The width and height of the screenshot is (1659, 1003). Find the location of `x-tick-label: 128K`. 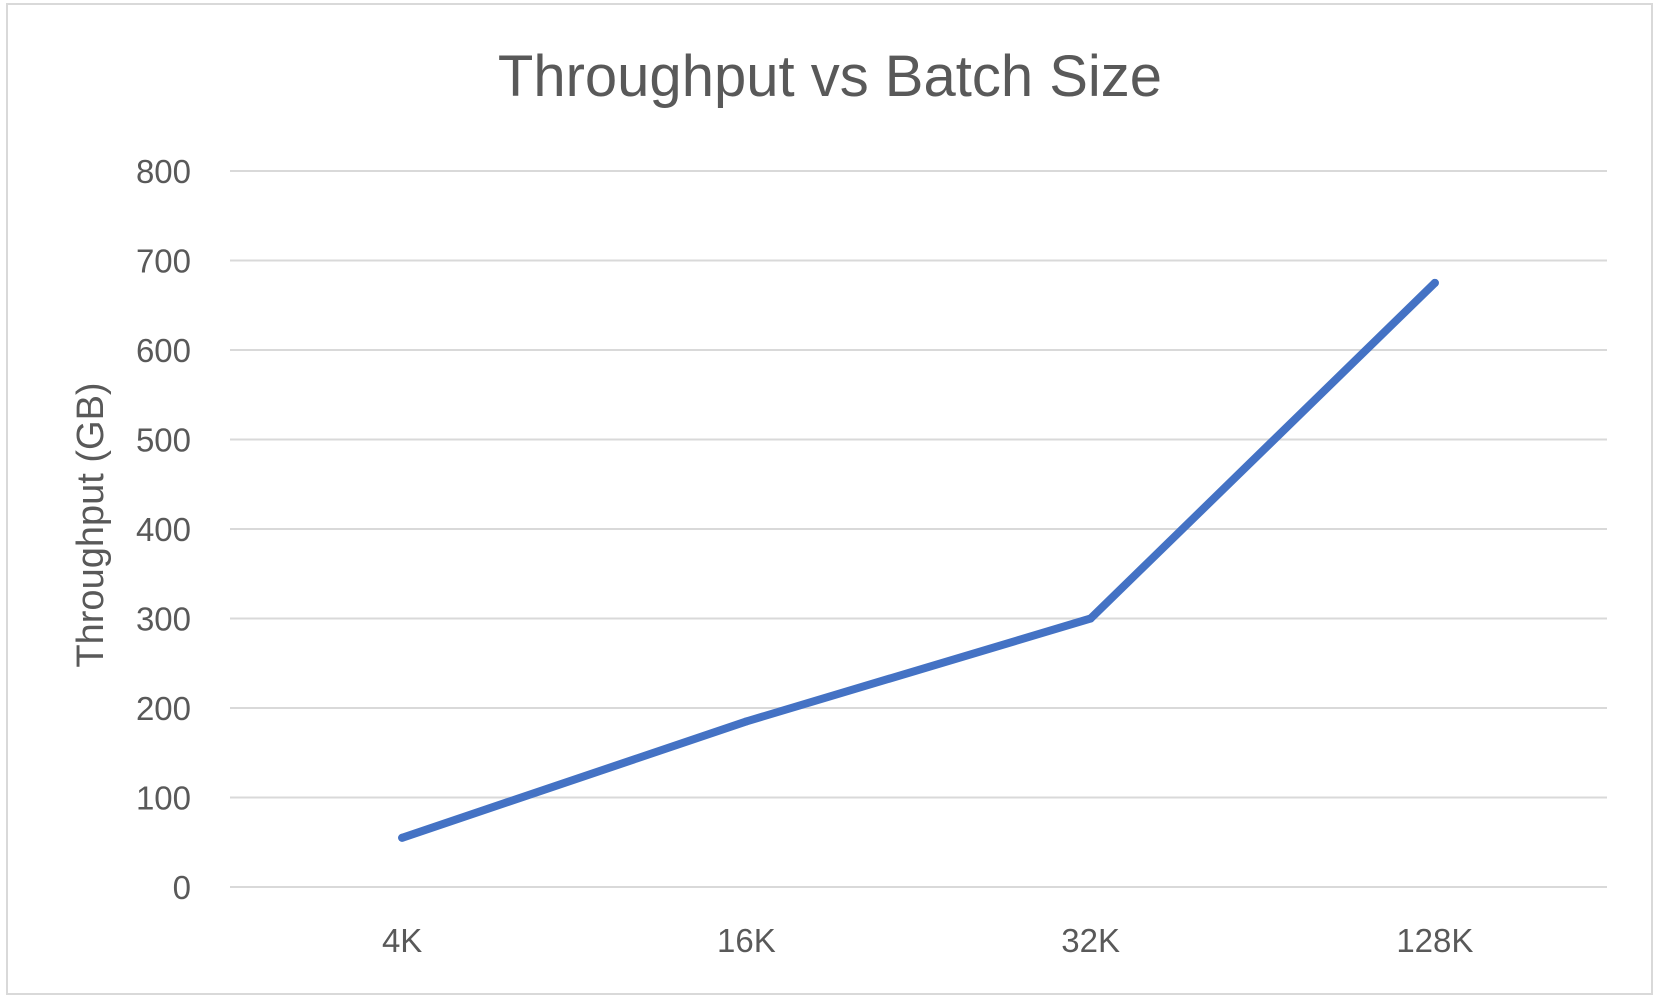

x-tick-label: 128K is located at coordinates (1434, 940).